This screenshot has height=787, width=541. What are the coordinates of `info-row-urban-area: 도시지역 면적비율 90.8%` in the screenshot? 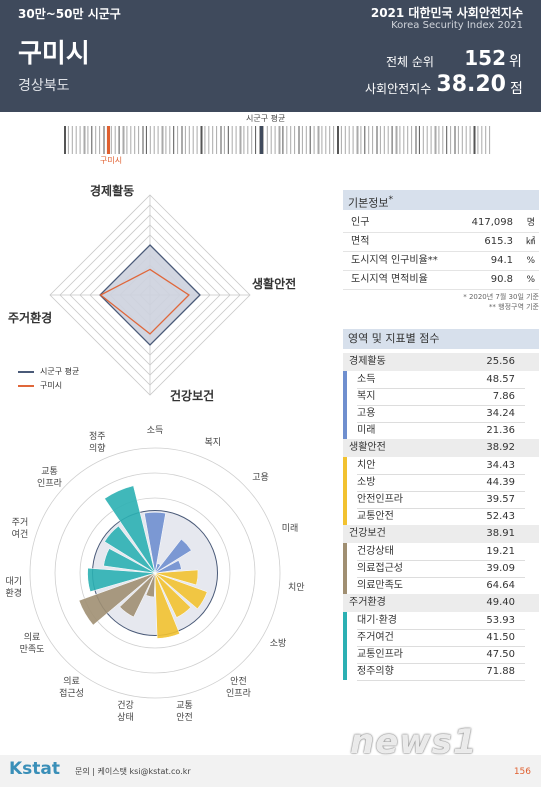 It's located at (441, 280).